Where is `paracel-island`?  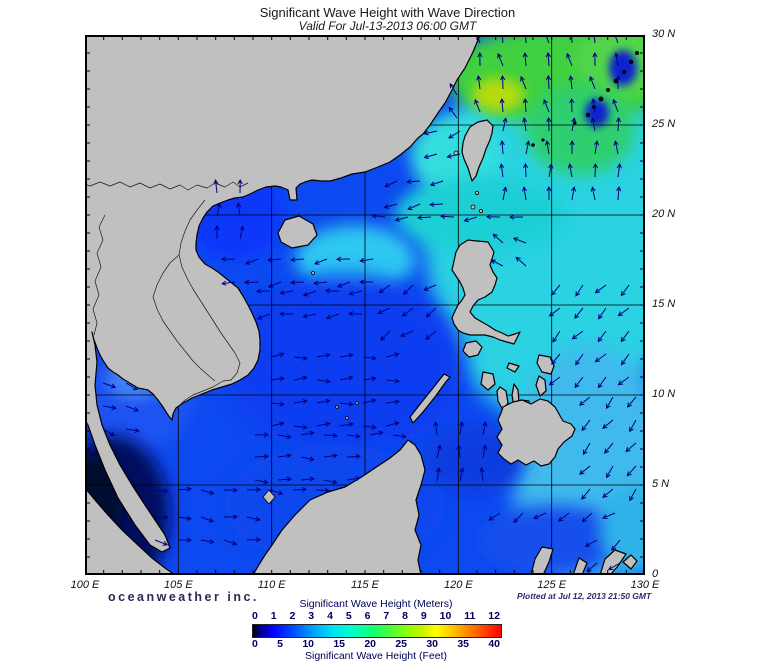 paracel-island is located at coordinates (313, 273).